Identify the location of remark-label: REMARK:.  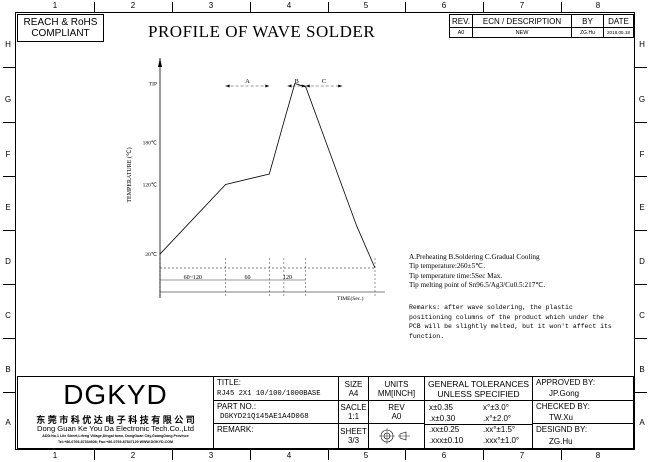
(235, 429).